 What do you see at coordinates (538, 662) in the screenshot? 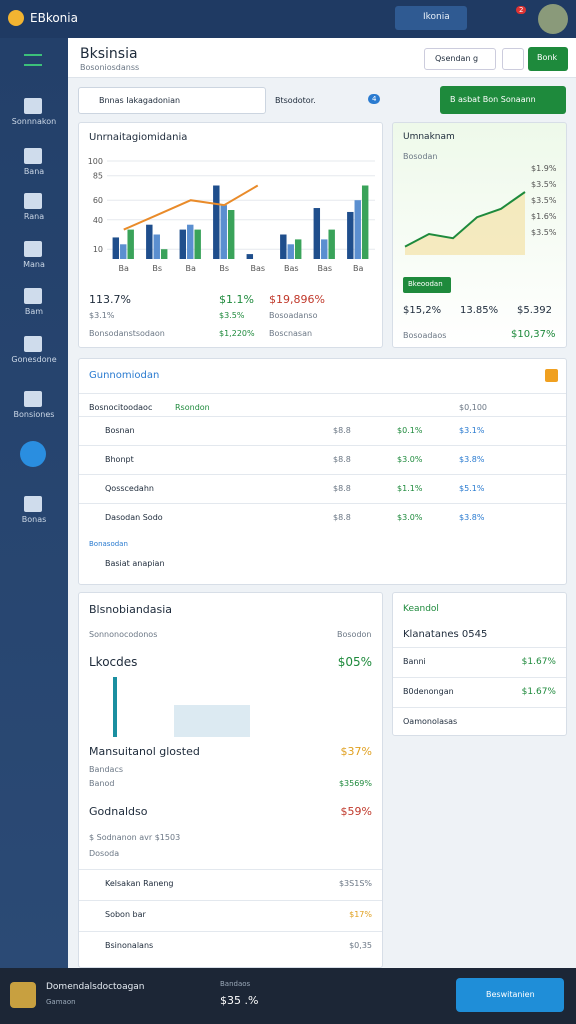
I see `row-value: $1.67%` at bounding box center [538, 662].